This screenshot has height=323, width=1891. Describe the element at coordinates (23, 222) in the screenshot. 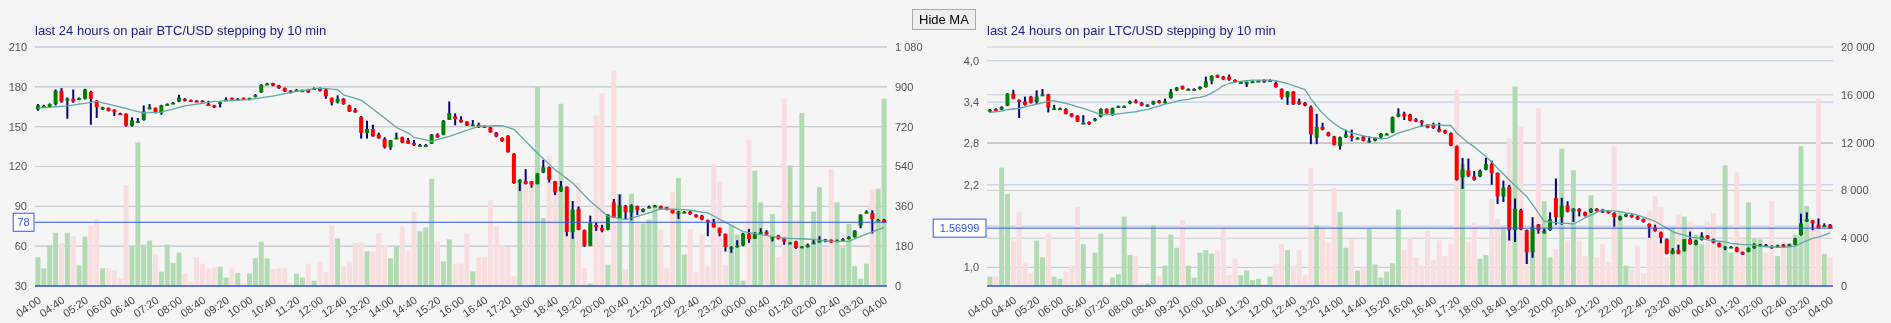

I see `ref-line-label: 78` at that location.